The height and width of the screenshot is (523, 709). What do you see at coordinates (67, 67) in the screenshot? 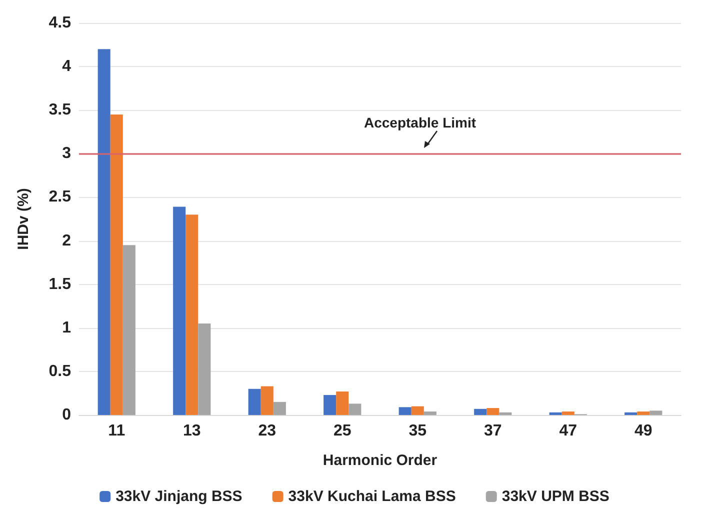
I see `y-tick-label: 4` at bounding box center [67, 67].